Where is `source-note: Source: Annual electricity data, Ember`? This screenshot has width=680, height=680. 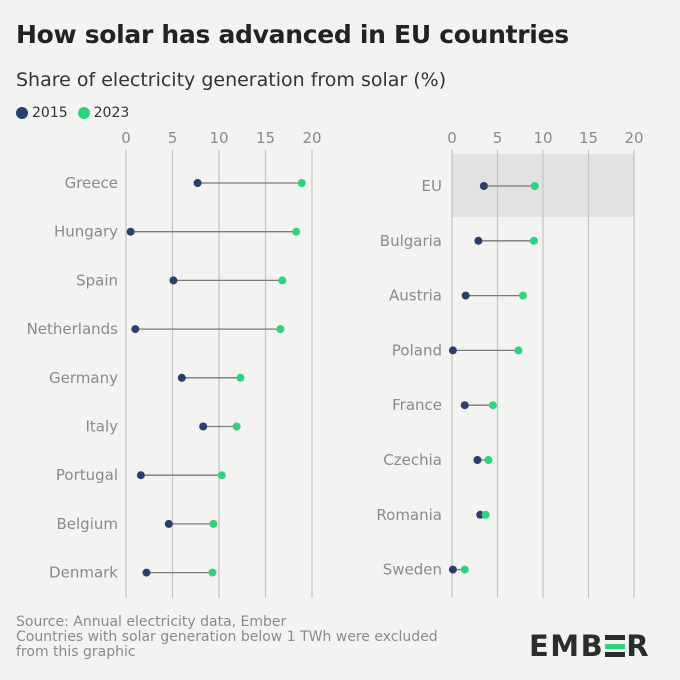
source-note: Source: Annual electricity data, Ember is located at coordinates (151, 622).